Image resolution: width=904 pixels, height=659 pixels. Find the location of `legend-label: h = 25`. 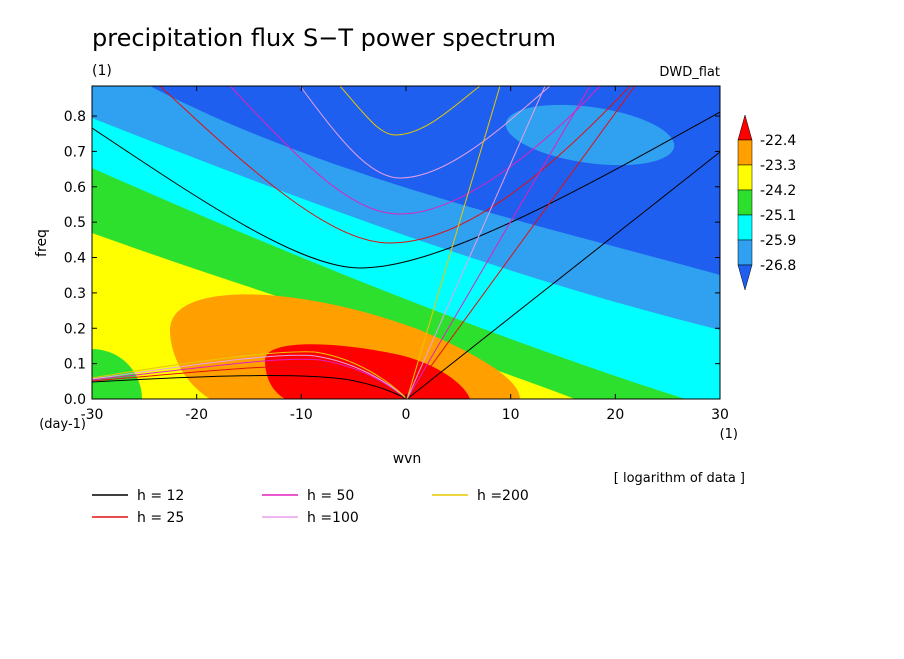

legend-label: h = 25 is located at coordinates (160, 518).